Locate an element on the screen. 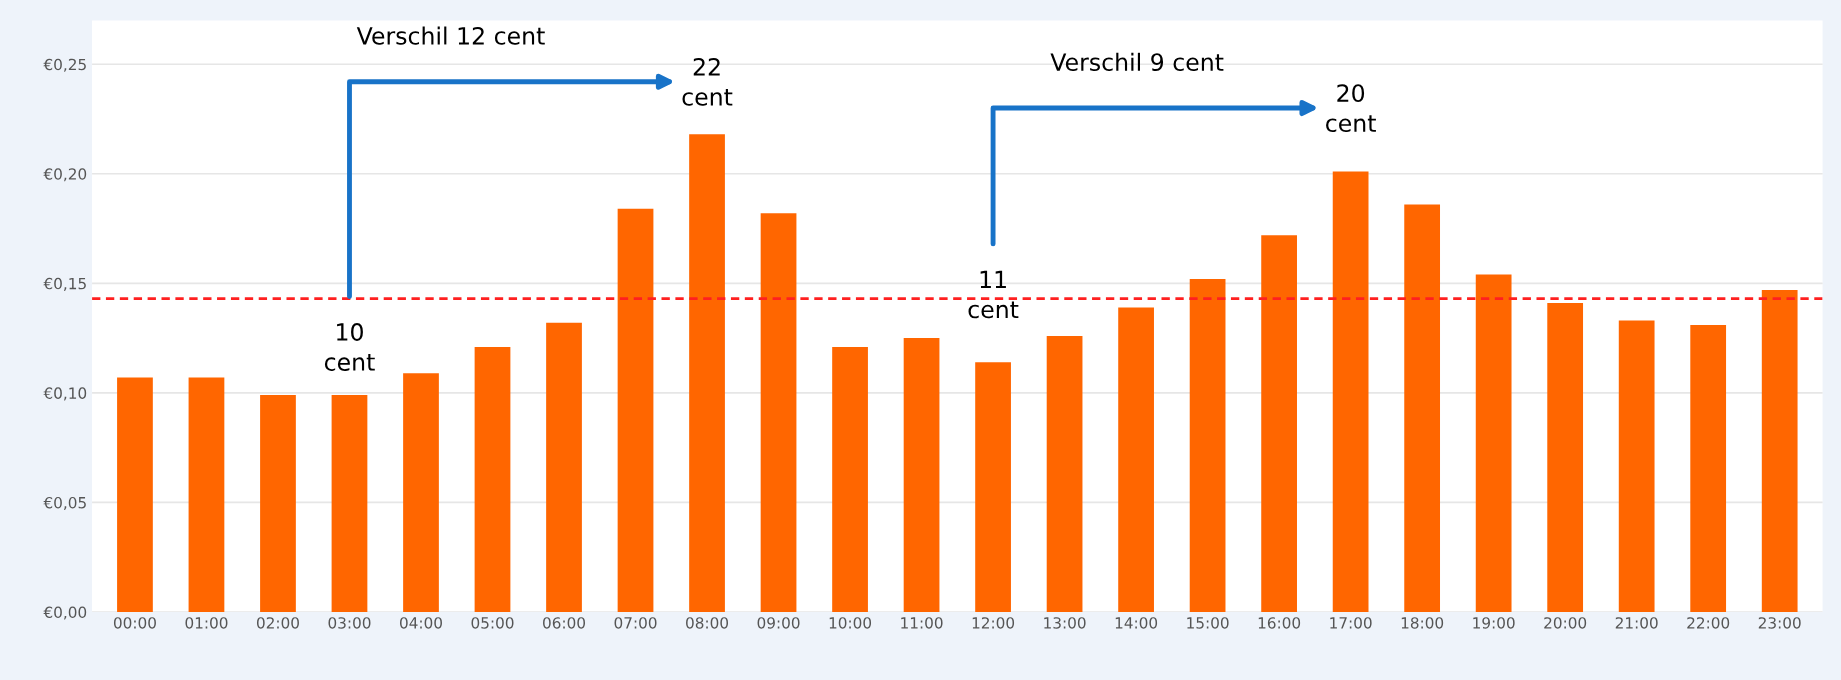 The image size is (1841, 680). y-tick-label: €0,05 is located at coordinates (64, 503).